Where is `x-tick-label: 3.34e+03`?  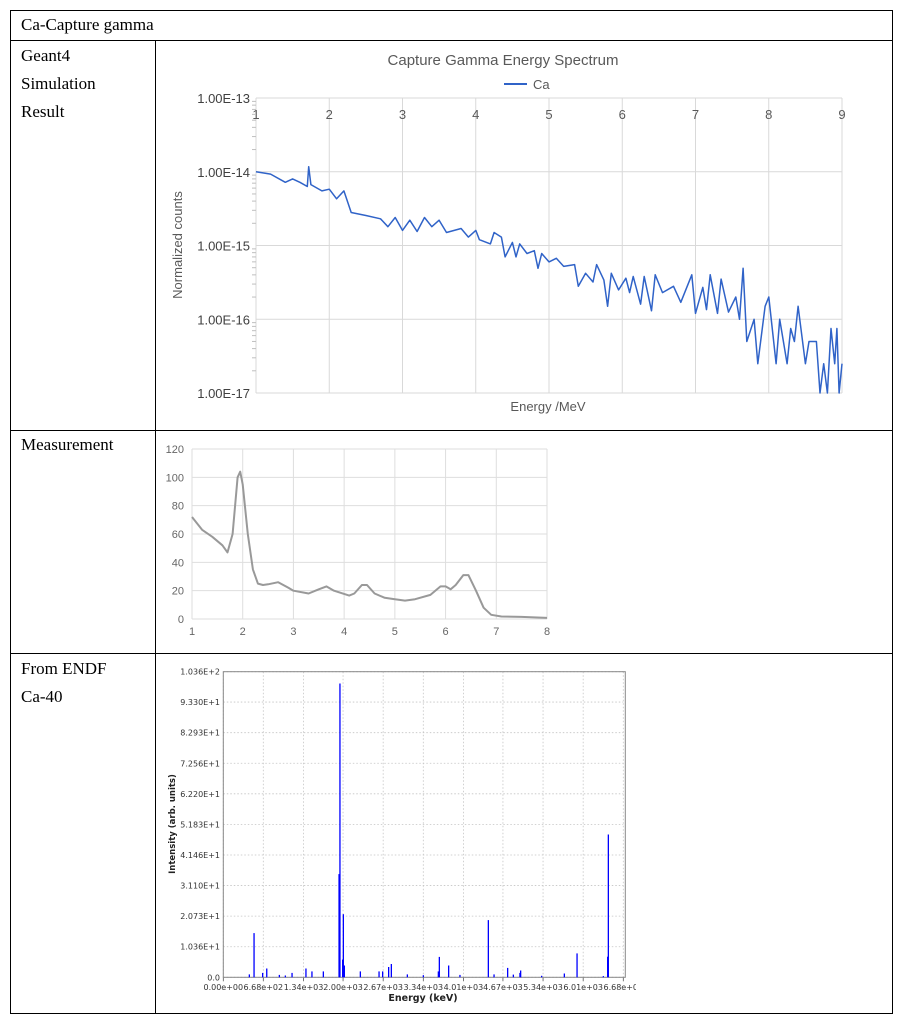
x-tick-label: 3.34e+03 is located at coordinates (423, 987).